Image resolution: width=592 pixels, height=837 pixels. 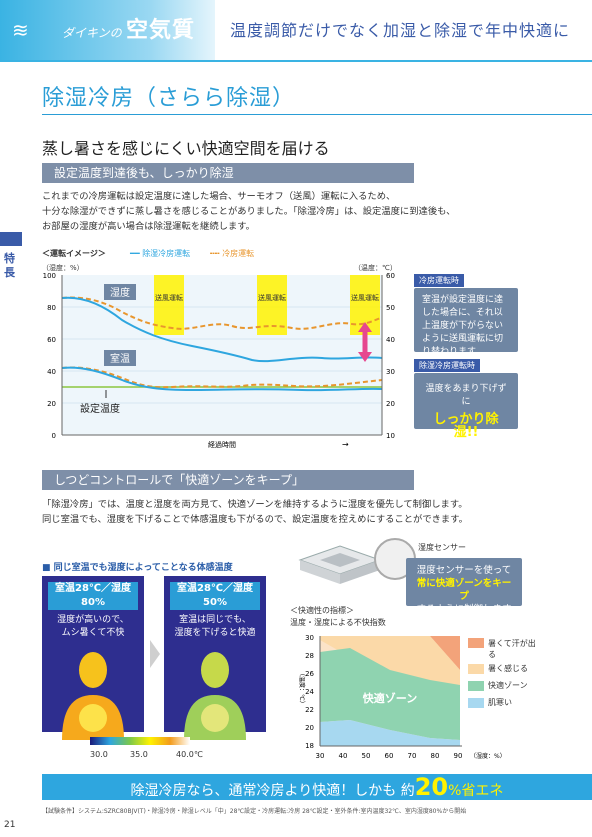 I want to click on humidity-label-box, so click(x=120, y=292).